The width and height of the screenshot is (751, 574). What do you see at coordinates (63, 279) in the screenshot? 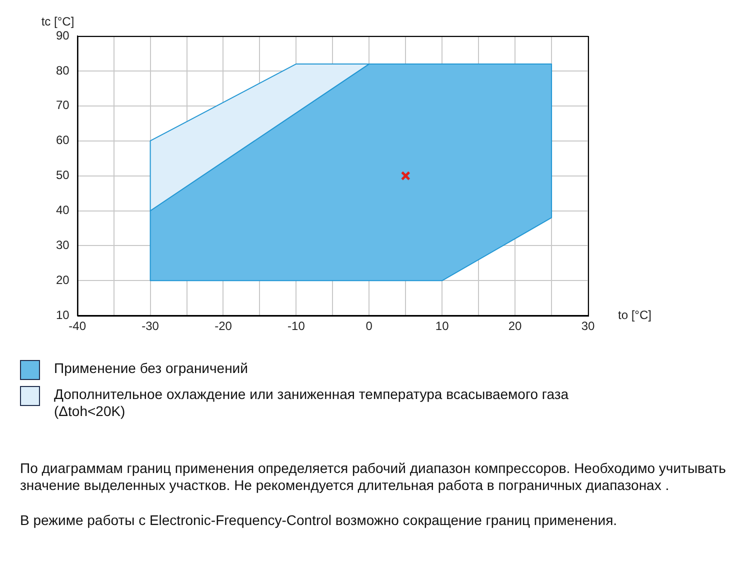
I see `y-tick-label: 20` at bounding box center [63, 279].